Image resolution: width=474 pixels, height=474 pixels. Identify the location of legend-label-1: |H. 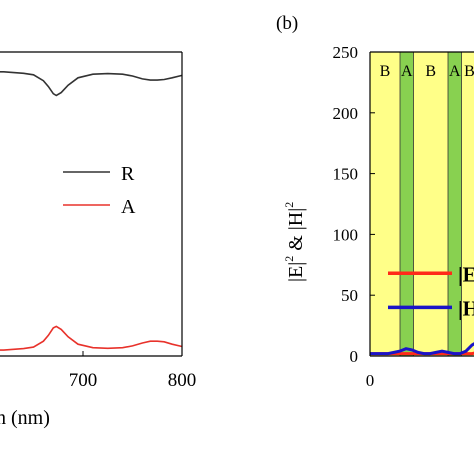
(466, 308).